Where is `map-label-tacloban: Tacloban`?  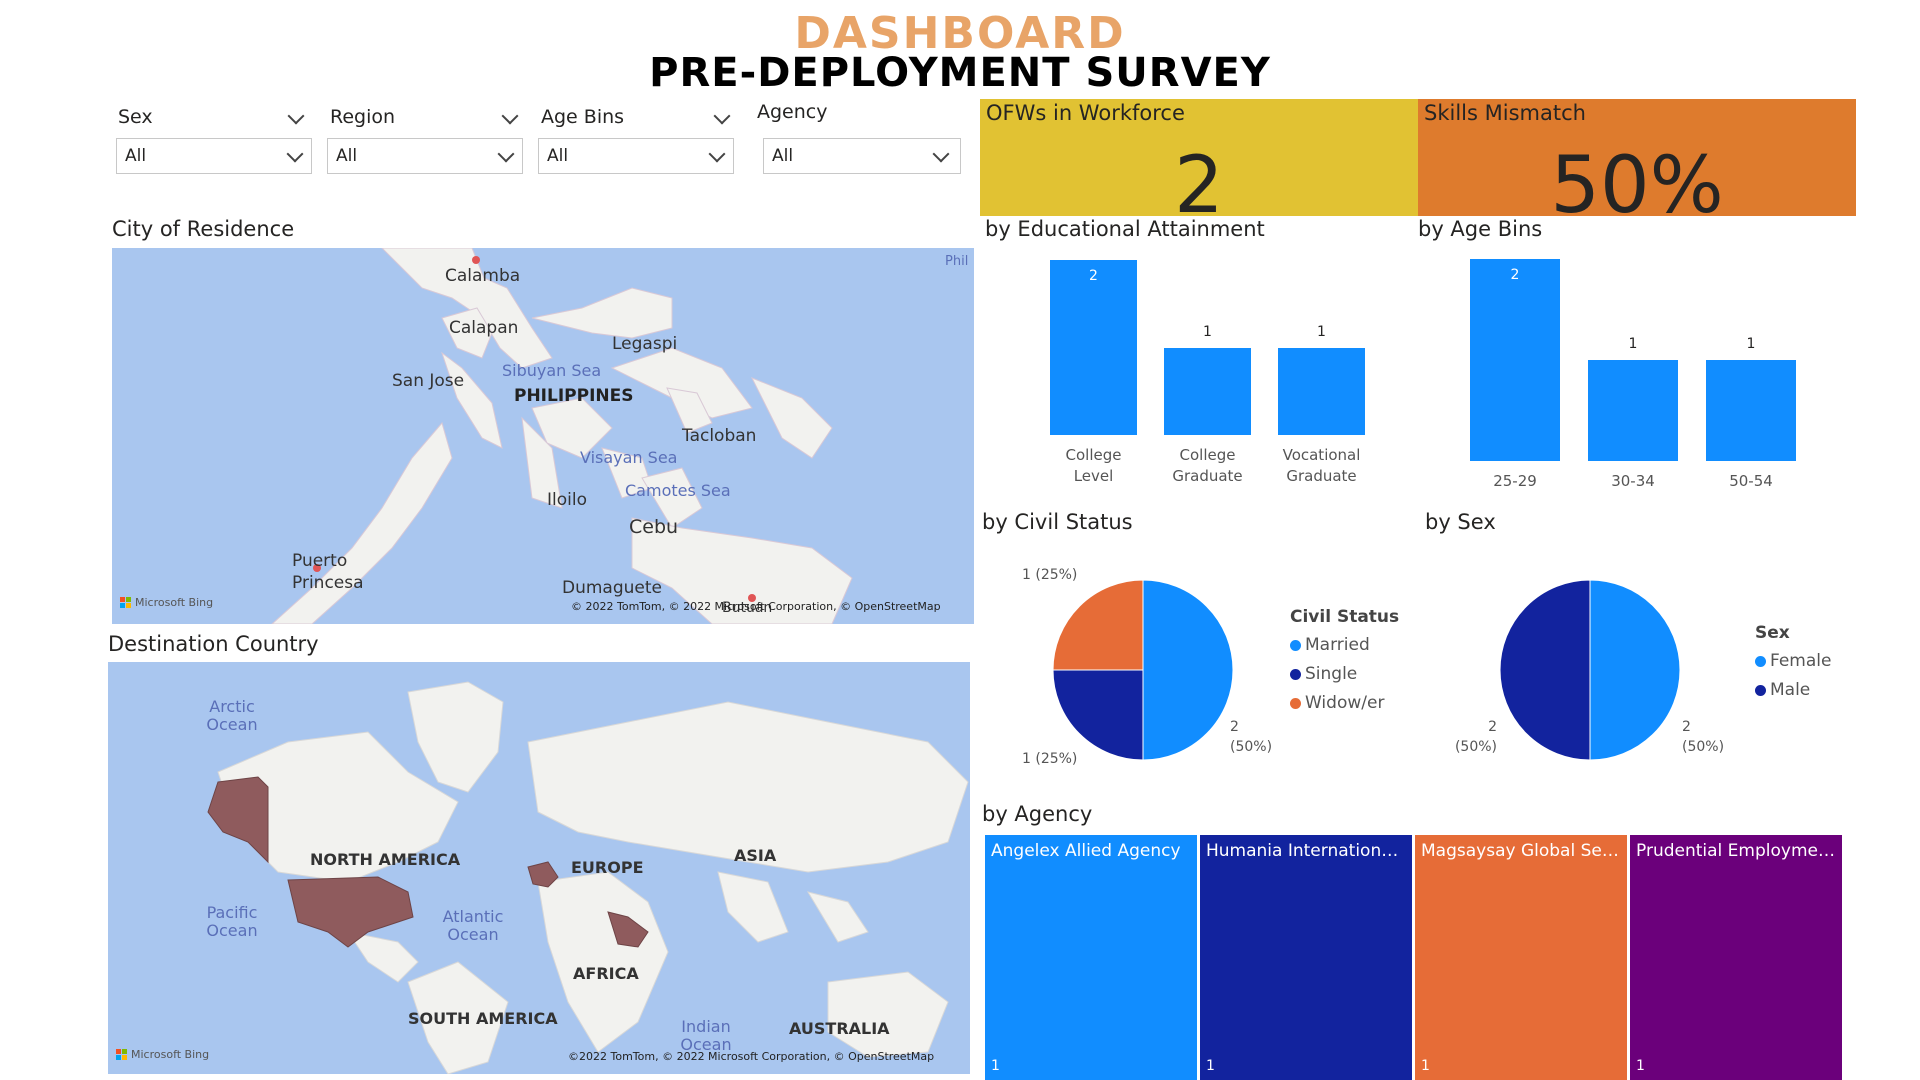 map-label-tacloban: Tacloban is located at coordinates (719, 436).